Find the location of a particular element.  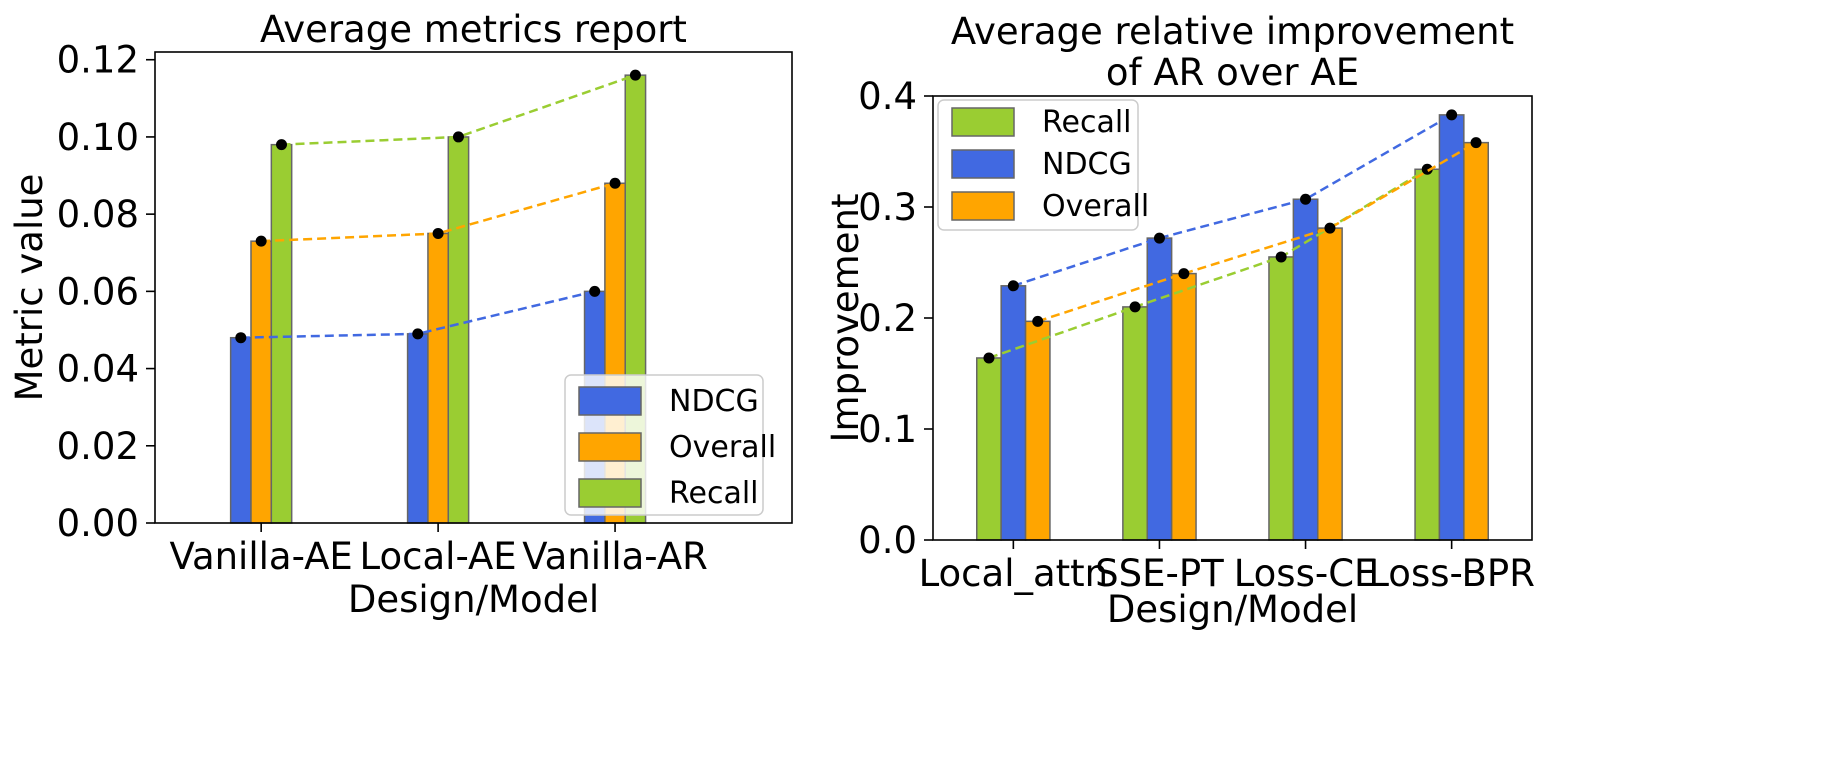

x-tick-label: Local-AE is located at coordinates (438, 556).